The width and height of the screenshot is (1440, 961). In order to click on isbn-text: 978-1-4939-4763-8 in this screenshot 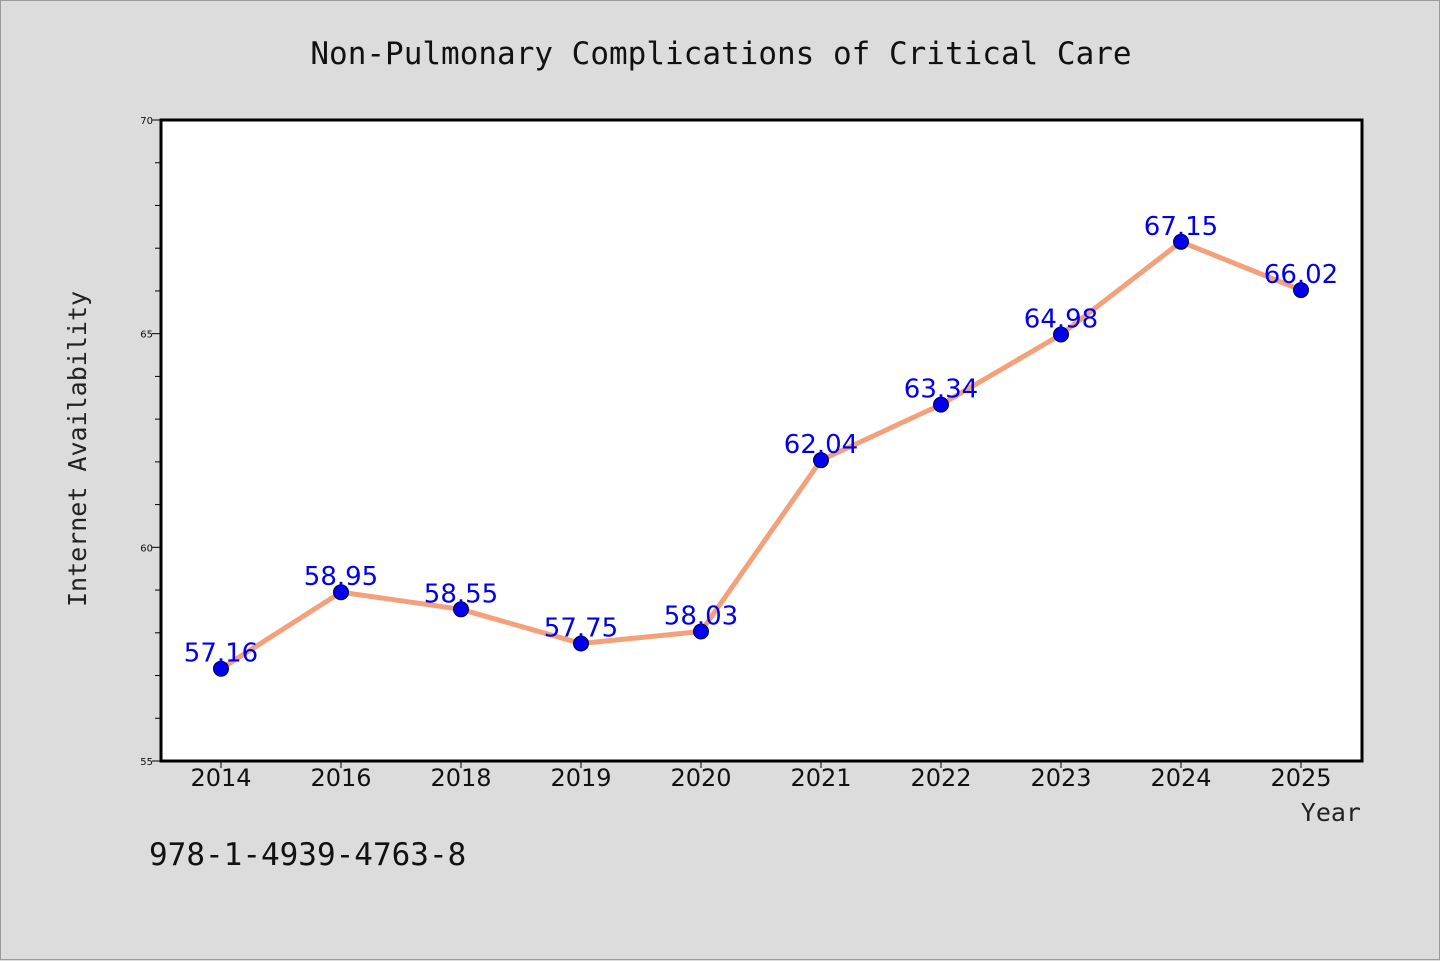, I will do `click(307, 855)`.